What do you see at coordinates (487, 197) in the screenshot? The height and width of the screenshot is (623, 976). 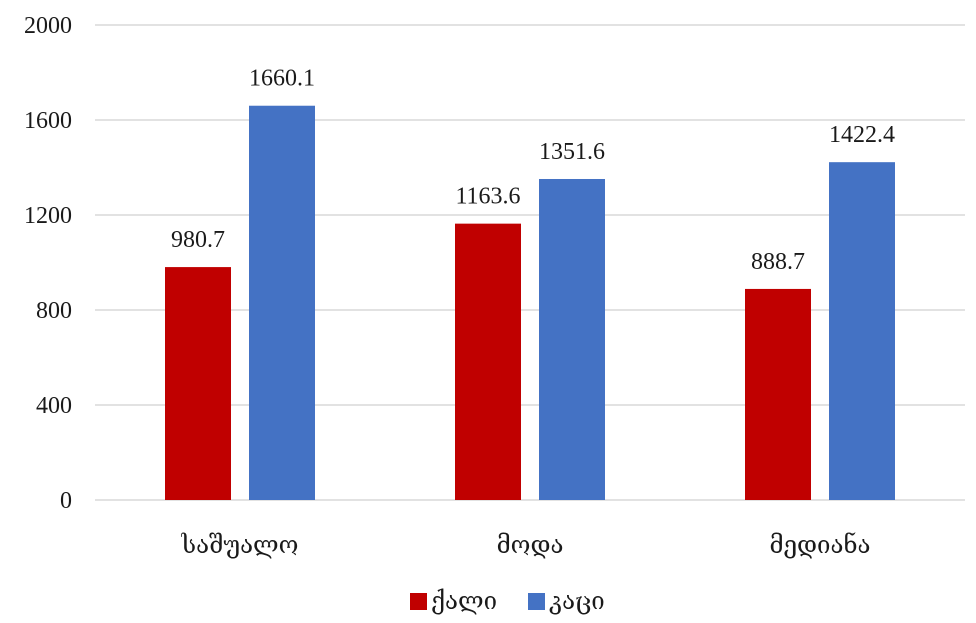 I see `data-label: 1163.6` at bounding box center [487, 197].